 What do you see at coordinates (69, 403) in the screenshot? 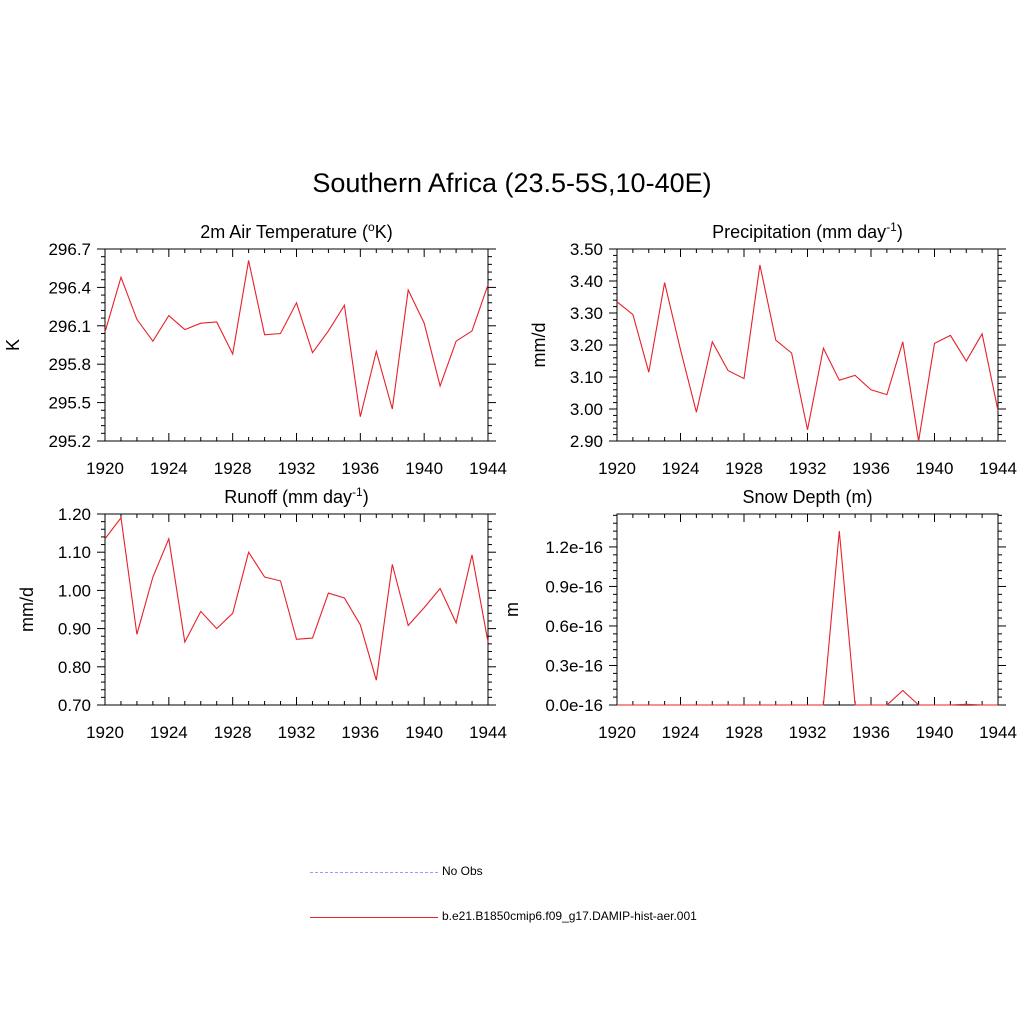
I see `y-tick-label: 295.5` at bounding box center [69, 403].